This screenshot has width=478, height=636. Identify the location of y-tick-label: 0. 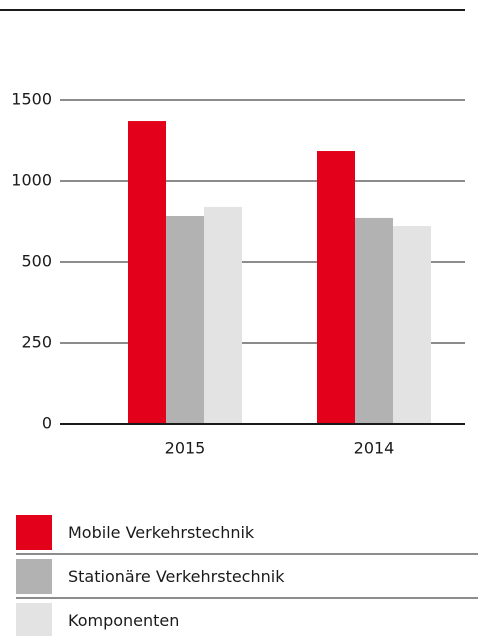
(47, 423).